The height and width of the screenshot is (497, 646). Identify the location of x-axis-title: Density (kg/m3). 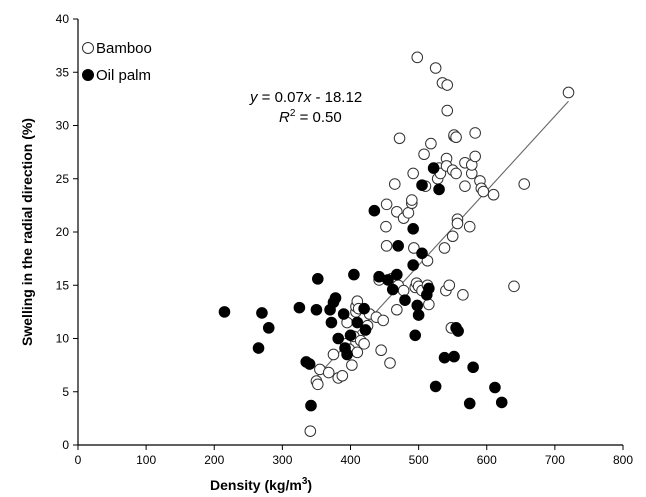
(261, 484).